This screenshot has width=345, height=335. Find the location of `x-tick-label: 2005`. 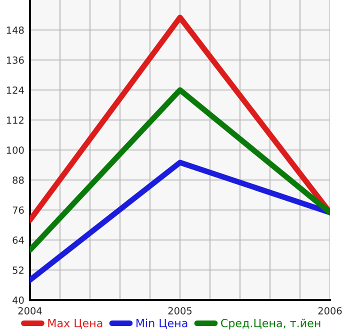

x-tick-label: 2005 is located at coordinates (180, 310).